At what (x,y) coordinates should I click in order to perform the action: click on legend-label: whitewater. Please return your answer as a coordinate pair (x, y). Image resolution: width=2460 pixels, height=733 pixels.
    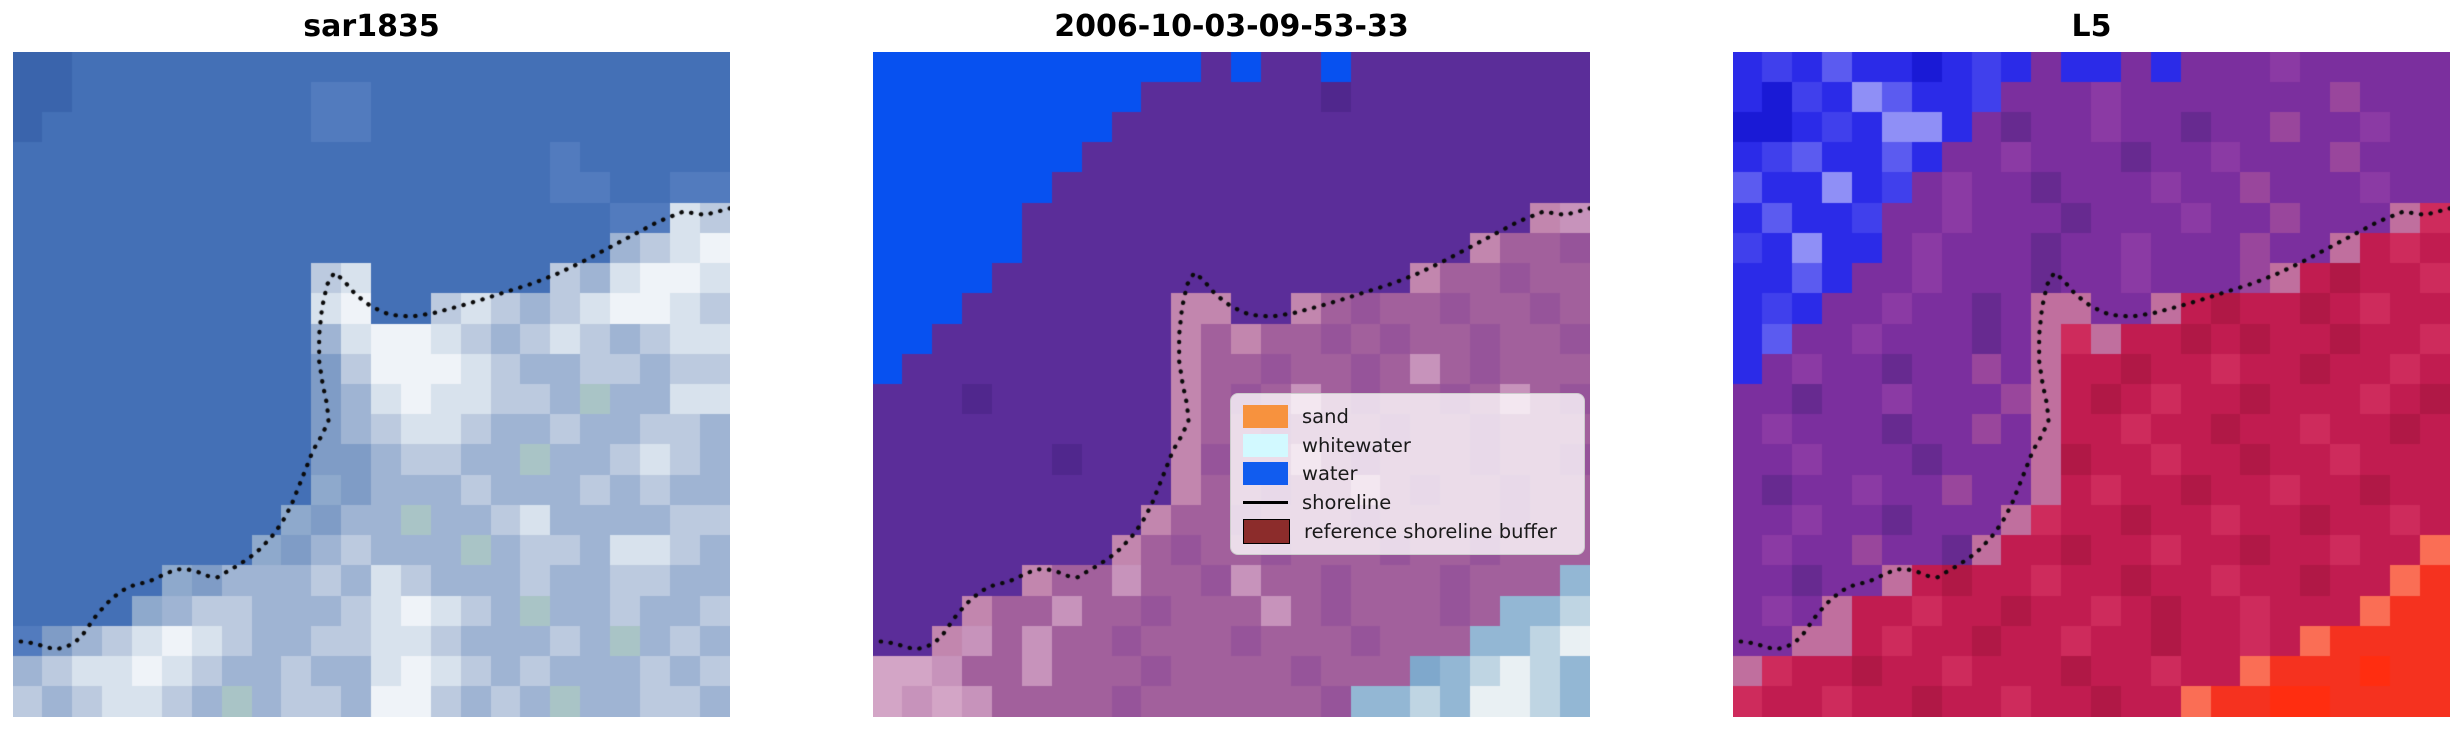
    Looking at the image, I should click on (1356, 445).